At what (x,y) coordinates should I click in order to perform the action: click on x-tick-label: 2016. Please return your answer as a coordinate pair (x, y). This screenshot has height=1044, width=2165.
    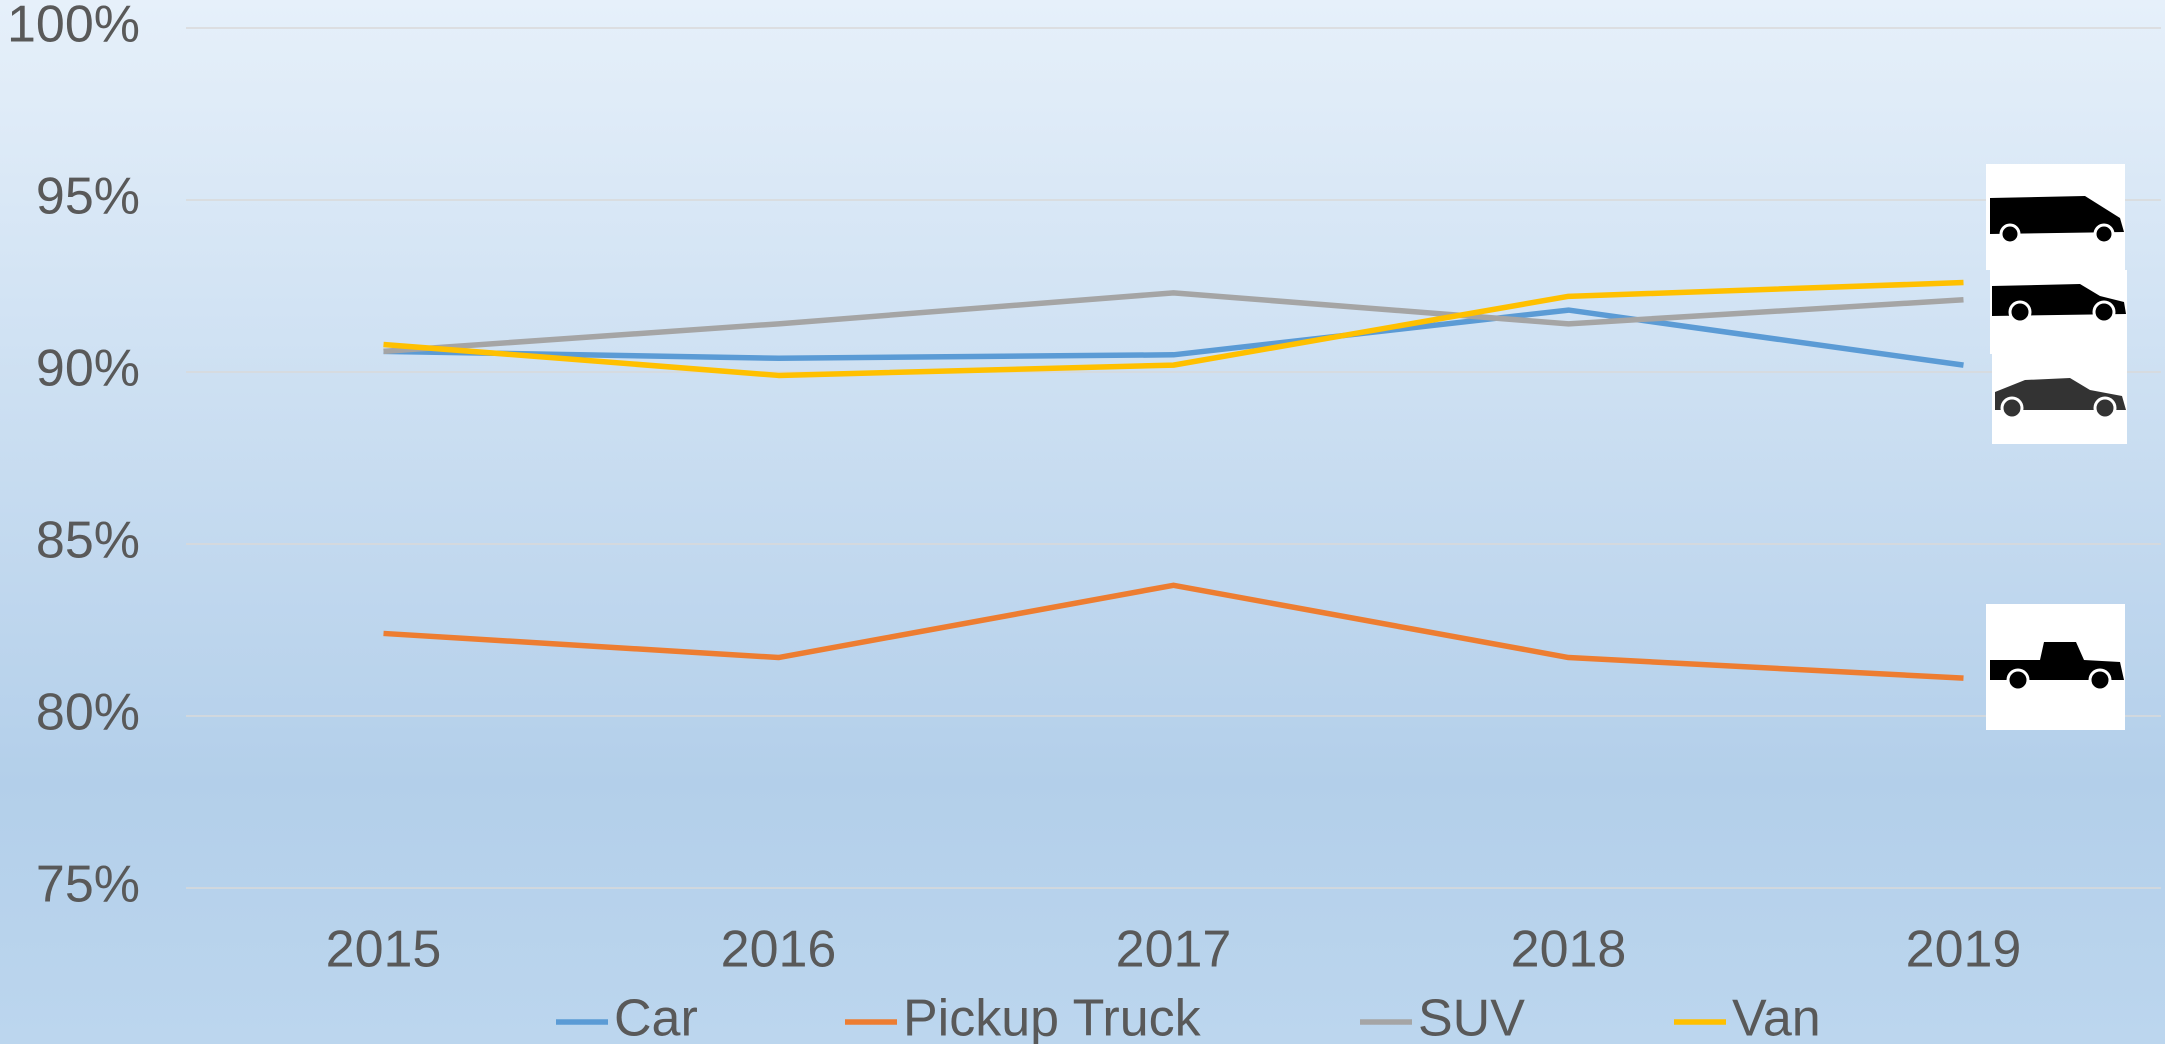
    Looking at the image, I should click on (779, 950).